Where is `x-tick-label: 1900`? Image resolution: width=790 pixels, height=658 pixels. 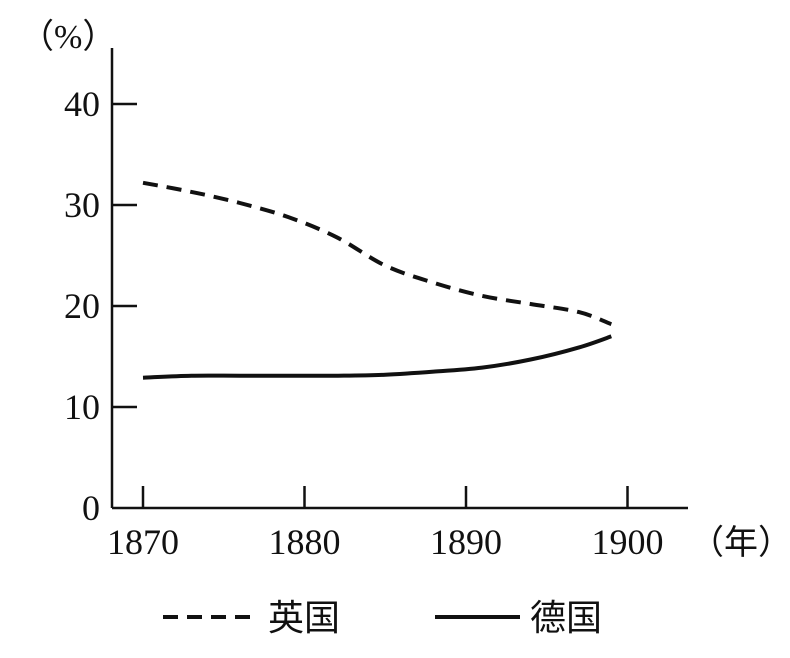 x-tick-label: 1900 is located at coordinates (628, 542).